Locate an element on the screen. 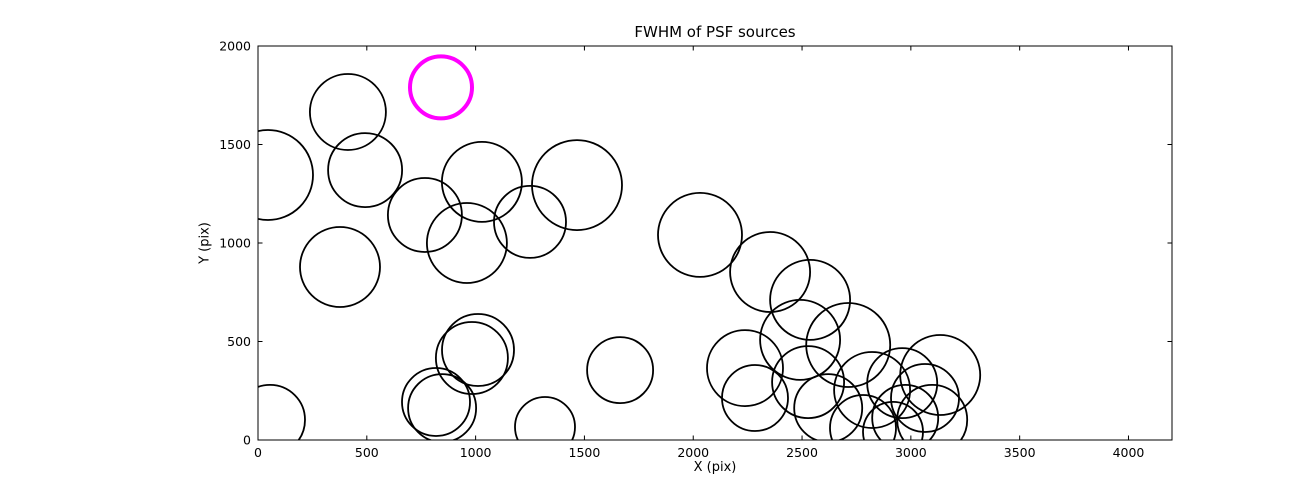  x-tick-label: 1000 is located at coordinates (476, 452).